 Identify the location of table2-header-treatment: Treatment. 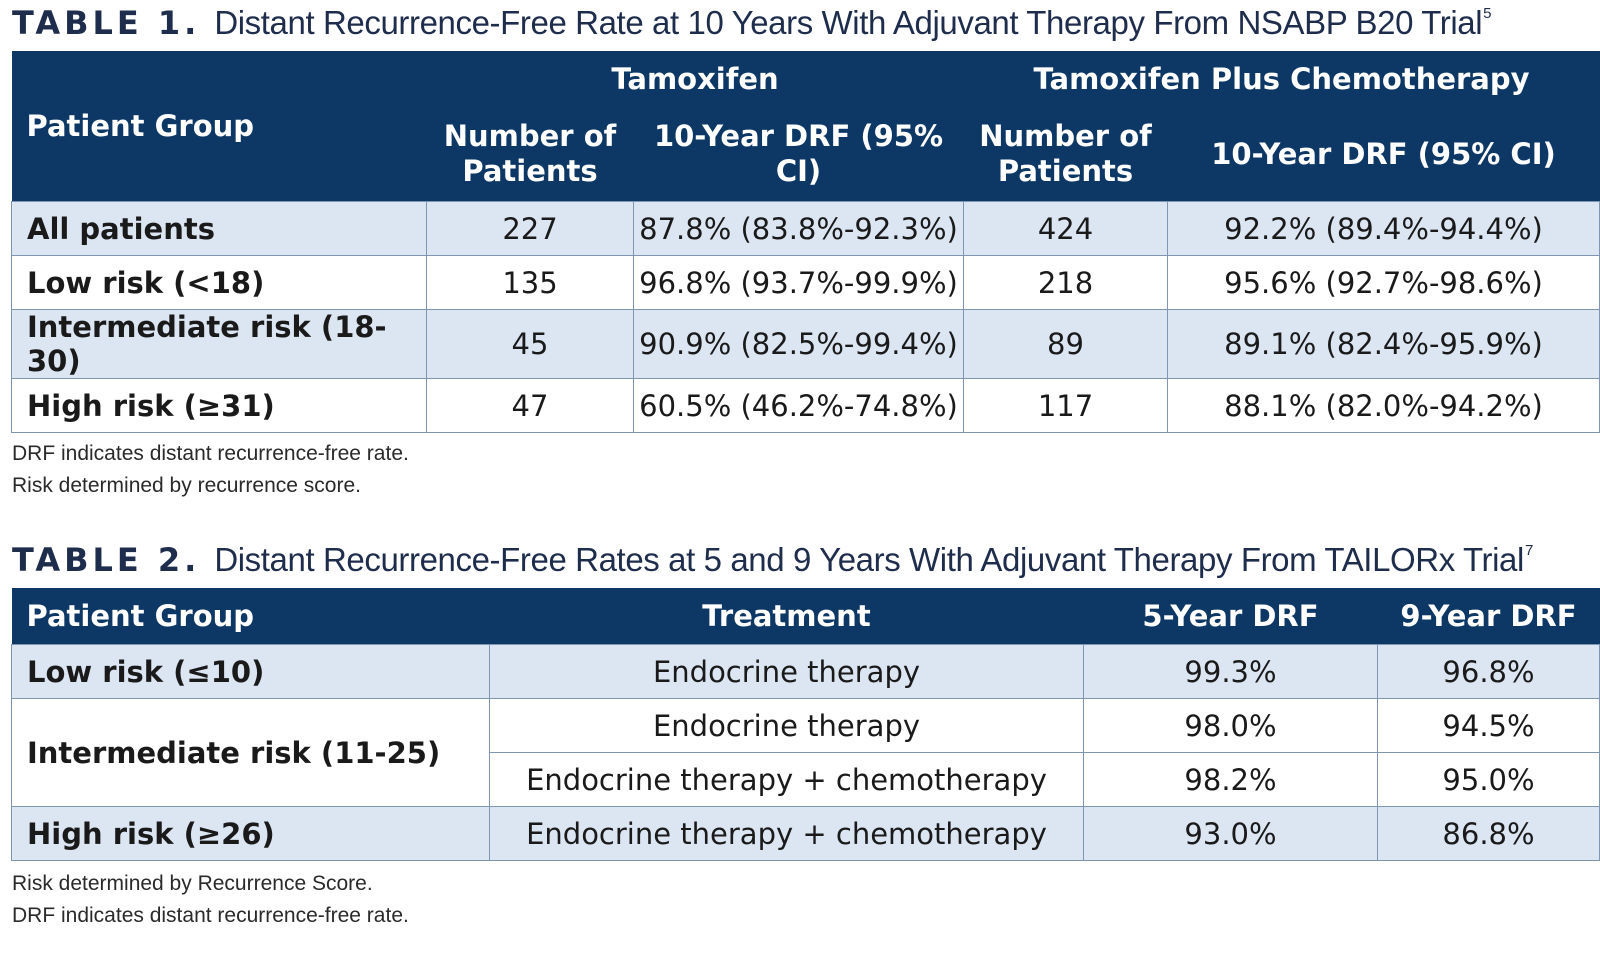
(786, 616).